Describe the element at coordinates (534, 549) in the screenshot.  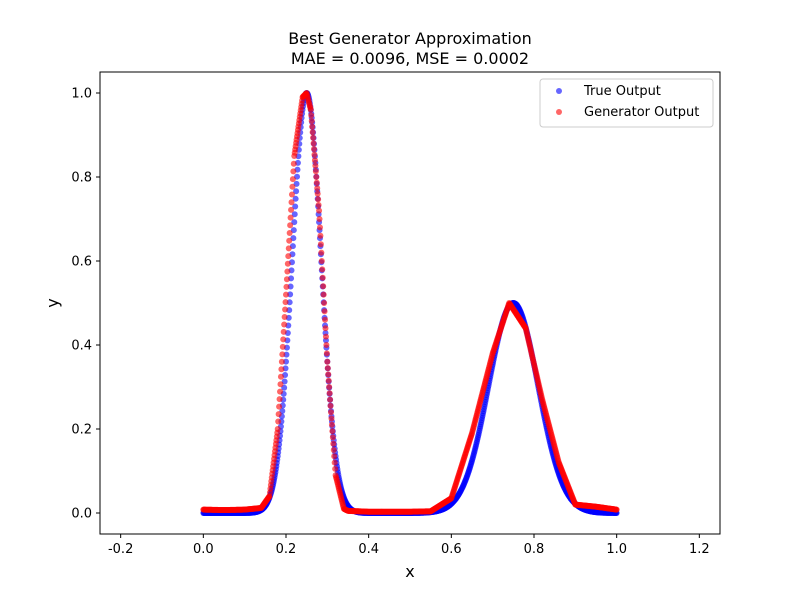
I see `x-tick-label: 0.8` at that location.